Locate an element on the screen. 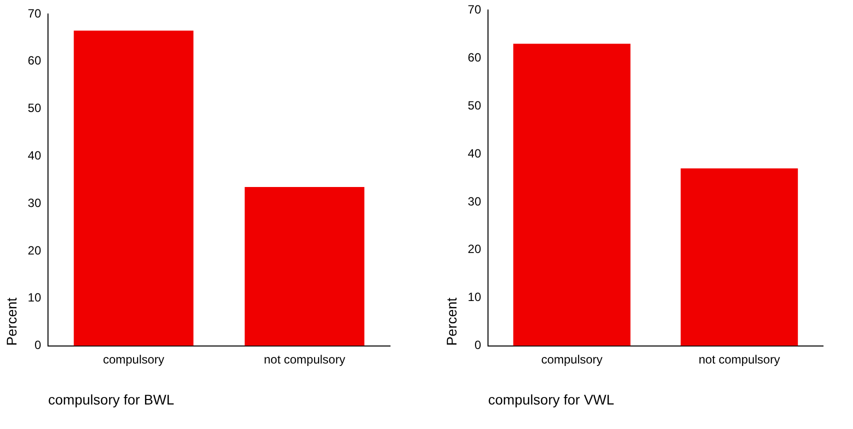 The image size is (853, 429). x-axis-title: compulsory for BWL is located at coordinates (111, 399).